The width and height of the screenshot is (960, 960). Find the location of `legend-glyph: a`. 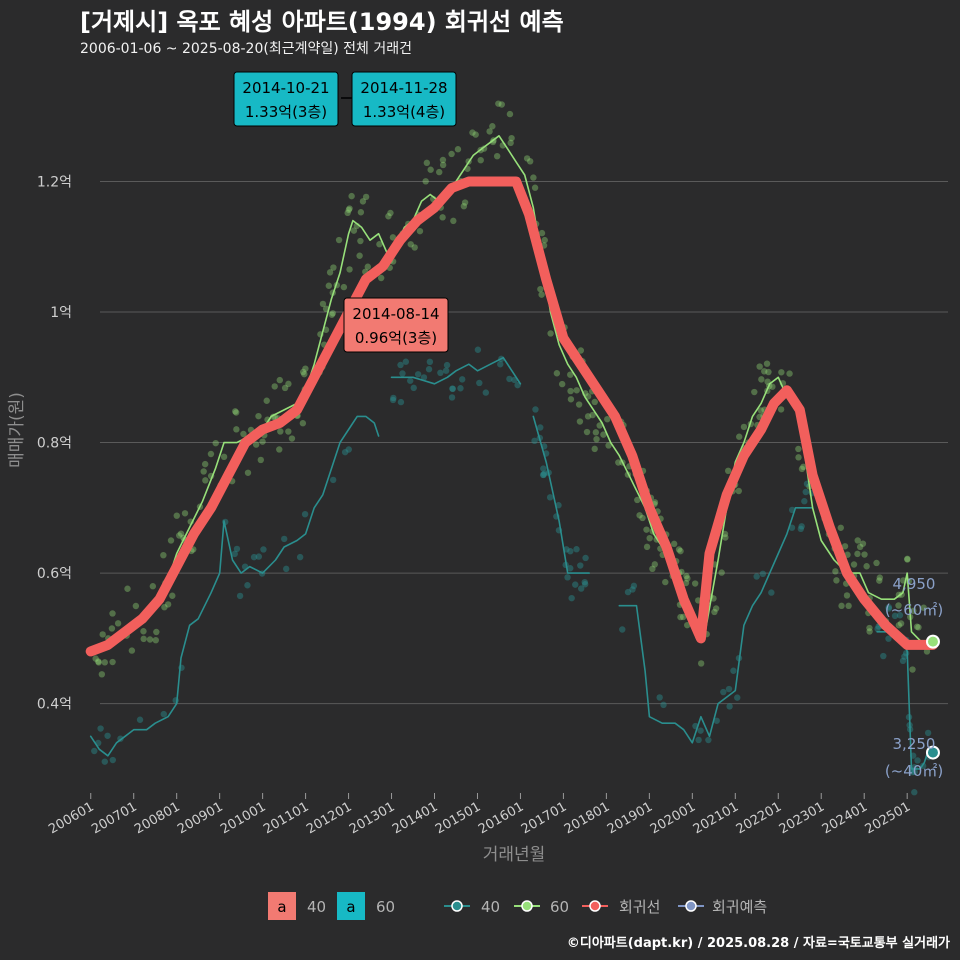

legend-glyph: a is located at coordinates (281, 907).